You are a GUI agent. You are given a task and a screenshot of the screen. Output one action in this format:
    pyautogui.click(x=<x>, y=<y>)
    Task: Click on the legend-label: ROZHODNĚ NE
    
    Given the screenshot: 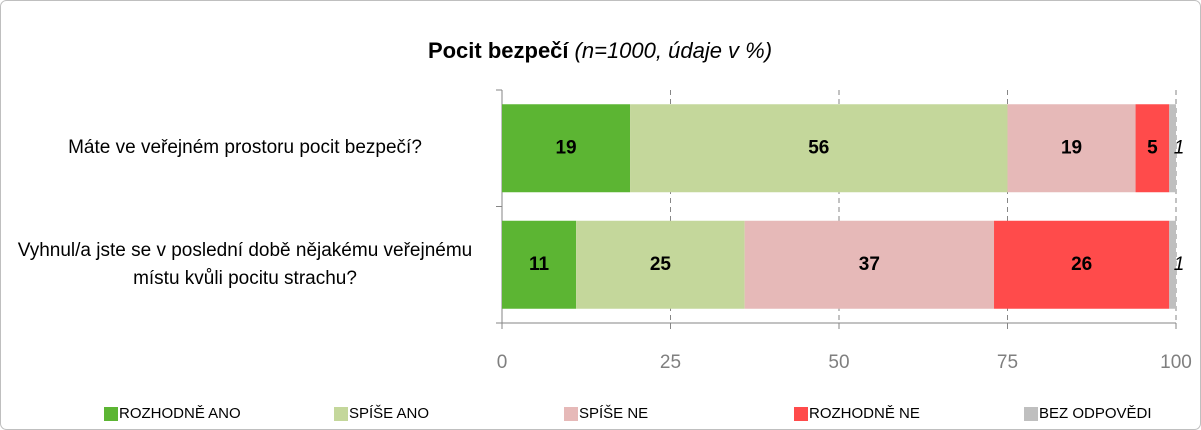 What is the action you would take?
    pyautogui.click(x=864, y=413)
    